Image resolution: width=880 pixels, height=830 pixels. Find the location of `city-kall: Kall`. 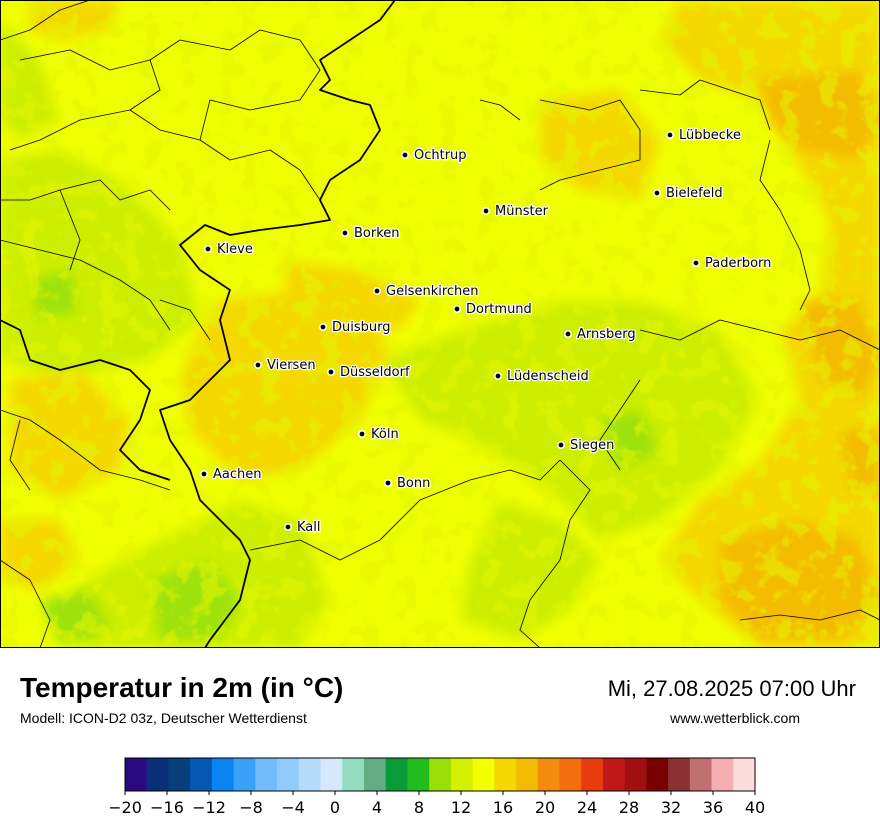

city-kall: Kall is located at coordinates (302, 527).